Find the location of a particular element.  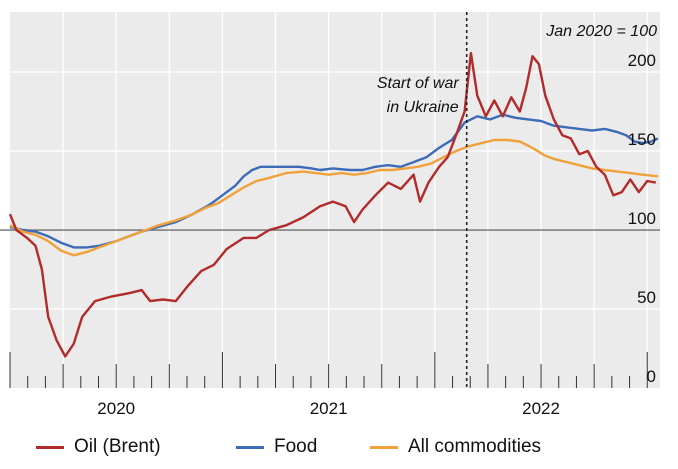

legend-item-food: Food is located at coordinates (276, 447).